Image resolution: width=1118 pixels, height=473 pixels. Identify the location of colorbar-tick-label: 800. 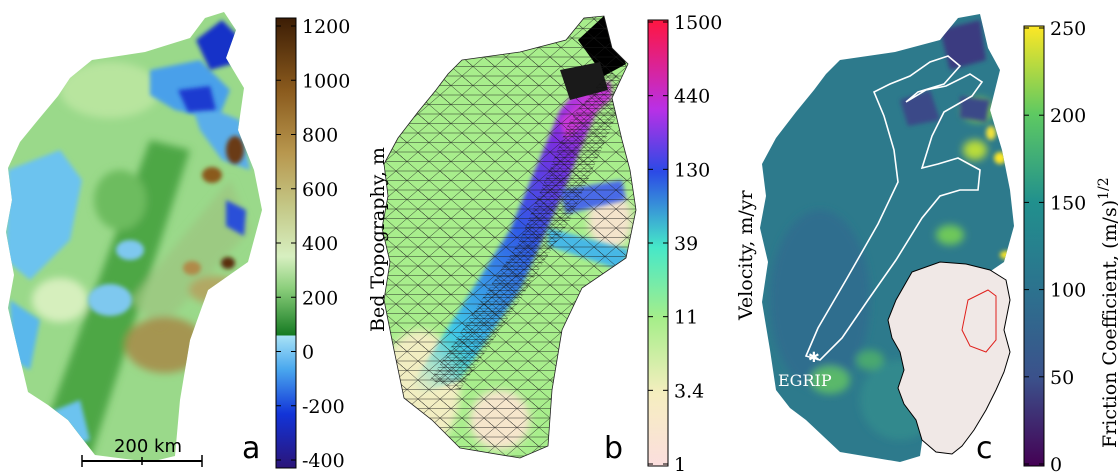
(320, 136).